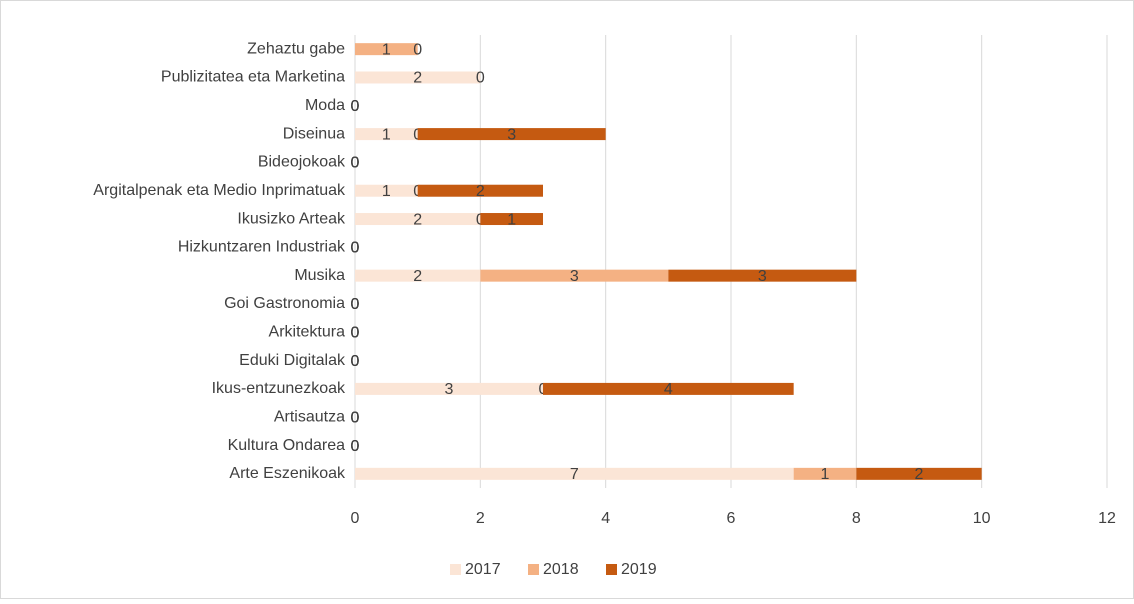 The width and height of the screenshot is (1134, 604). I want to click on x-tick-label: 10, so click(982, 518).